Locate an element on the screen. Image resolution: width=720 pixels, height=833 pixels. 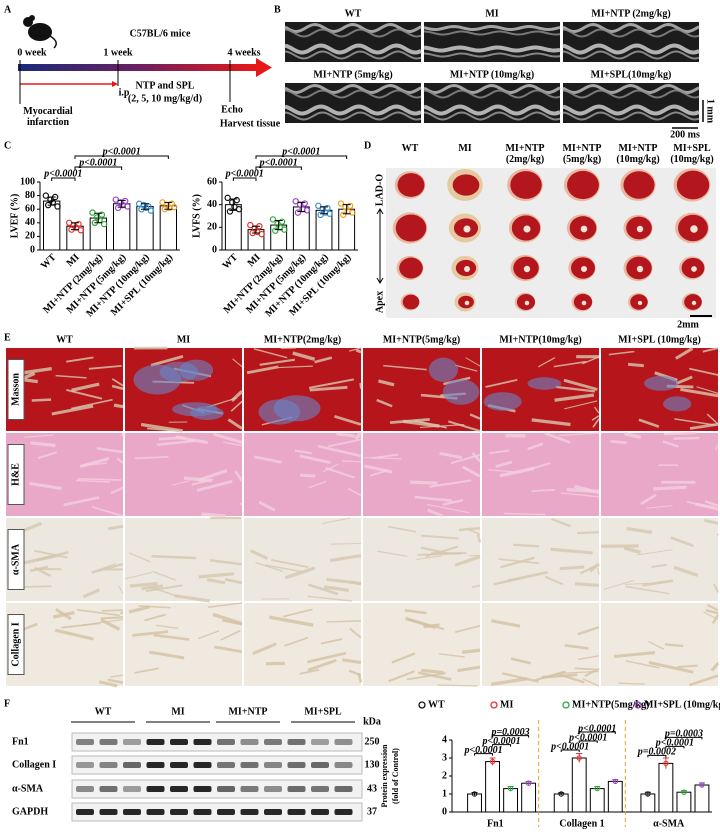
echo-label: MI+NTP (2mg/kg) is located at coordinates (630, 13).